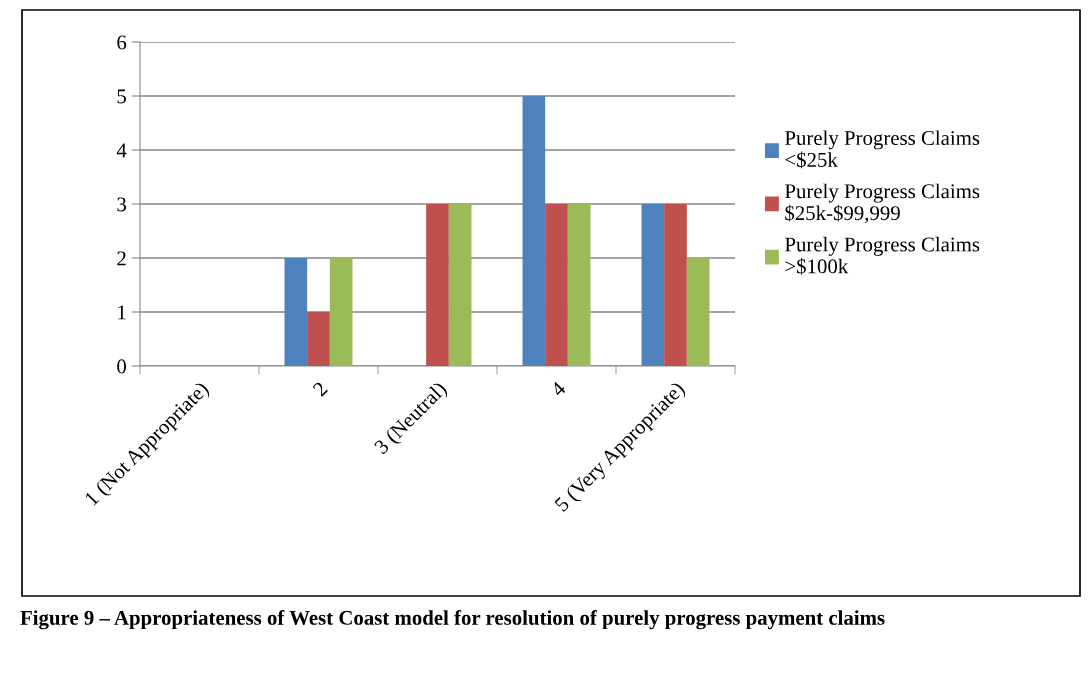  I want to click on y-tick-label: 2, so click(121, 258).